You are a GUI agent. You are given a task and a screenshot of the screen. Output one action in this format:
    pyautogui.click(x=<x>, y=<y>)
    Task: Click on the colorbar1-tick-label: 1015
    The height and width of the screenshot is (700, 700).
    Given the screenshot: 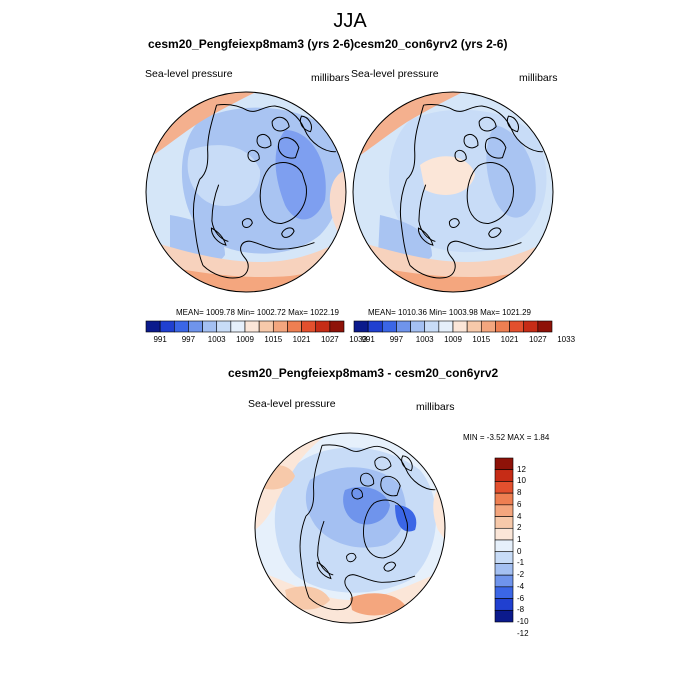 What is the action you would take?
    pyautogui.click(x=273, y=339)
    